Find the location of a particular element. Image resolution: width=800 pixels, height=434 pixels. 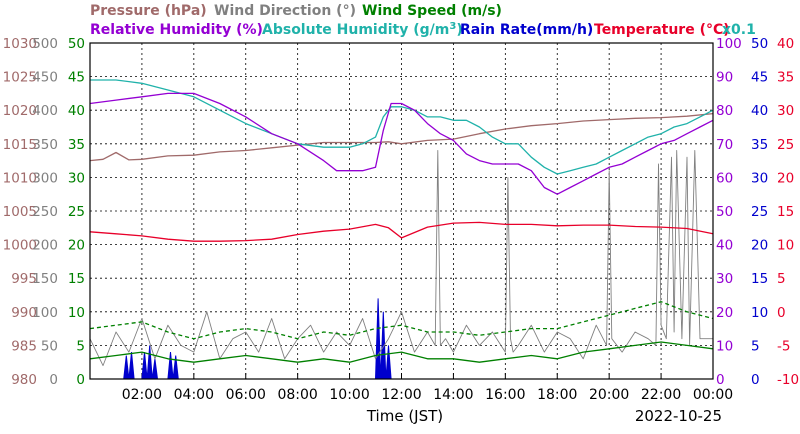

y-tick-wind-speed: 30 is located at coordinates (76, 178).